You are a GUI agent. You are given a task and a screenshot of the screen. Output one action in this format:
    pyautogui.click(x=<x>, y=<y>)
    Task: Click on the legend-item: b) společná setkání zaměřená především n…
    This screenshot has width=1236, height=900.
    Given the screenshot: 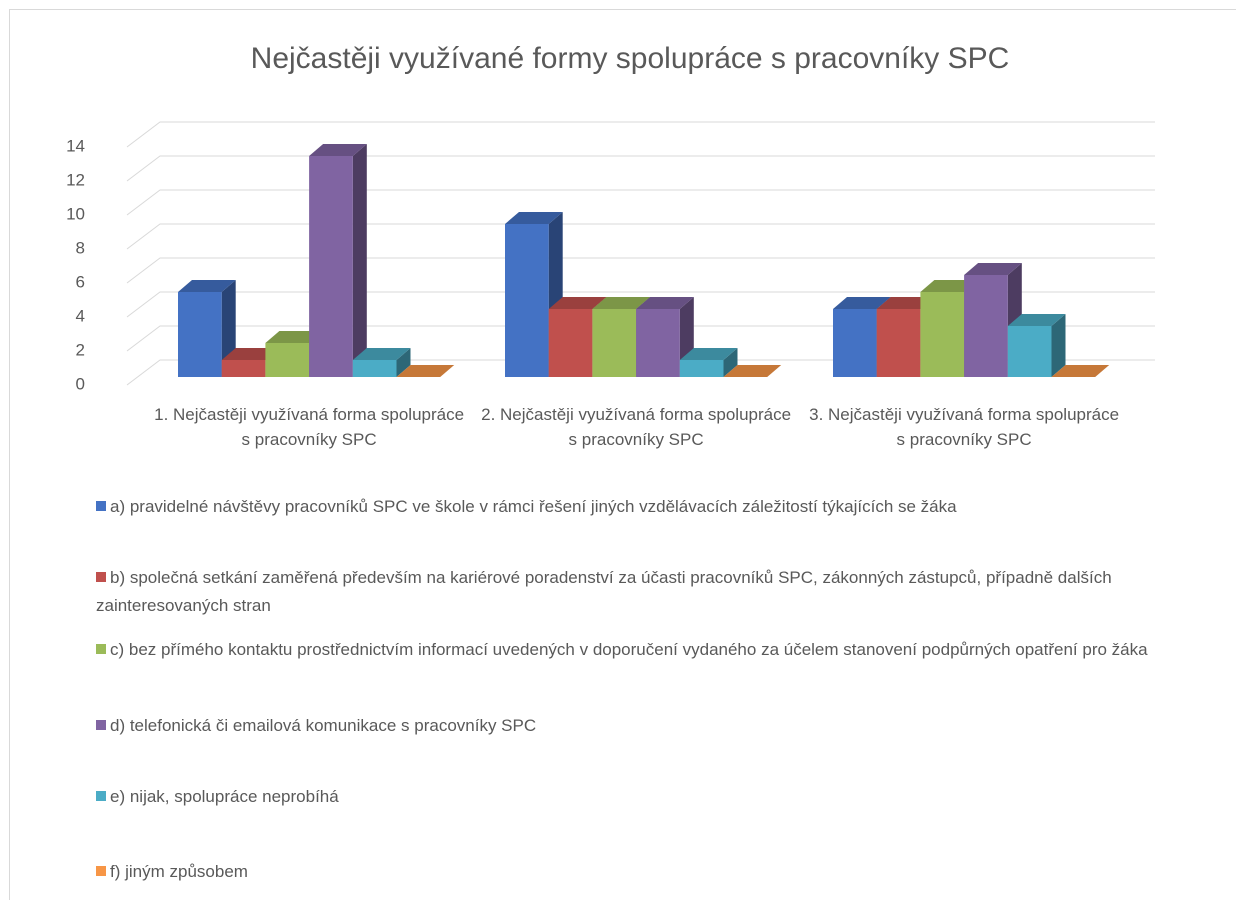 What is the action you would take?
    pyautogui.click(x=626, y=592)
    